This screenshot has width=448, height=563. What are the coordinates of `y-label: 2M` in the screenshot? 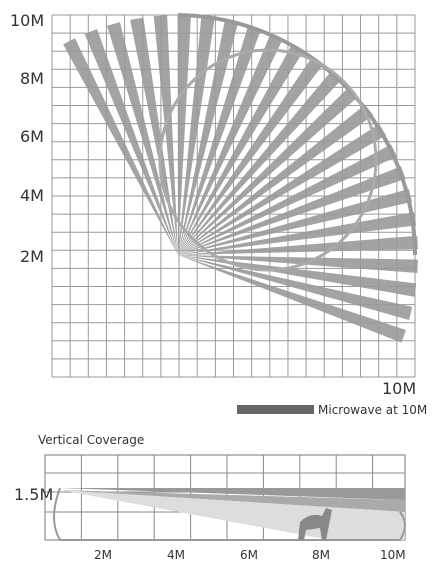 It's located at (32, 256).